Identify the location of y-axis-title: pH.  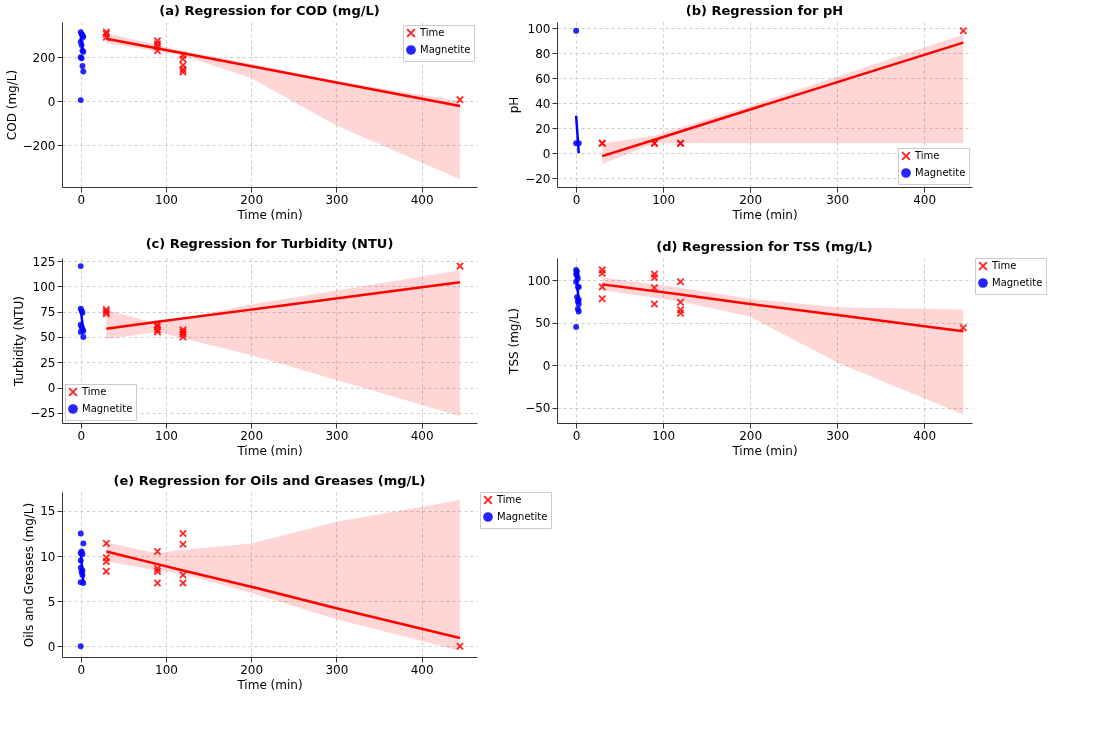
(514, 105).